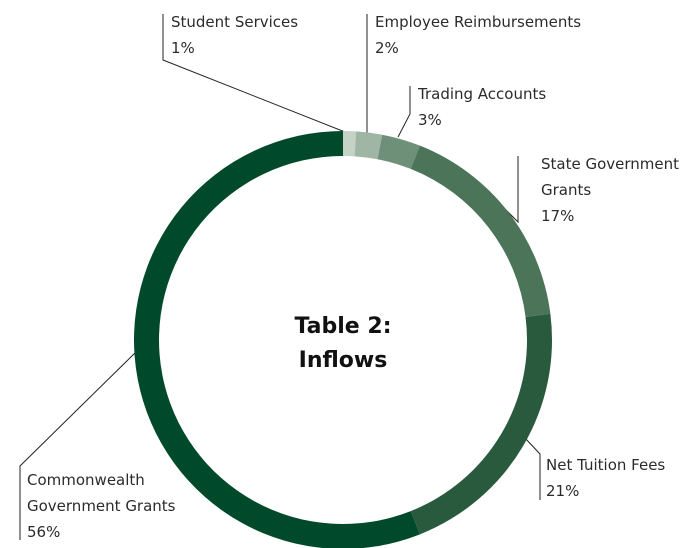  What do you see at coordinates (343, 343) in the screenshot?
I see `chart-title: Table 2: Inflows` at bounding box center [343, 343].